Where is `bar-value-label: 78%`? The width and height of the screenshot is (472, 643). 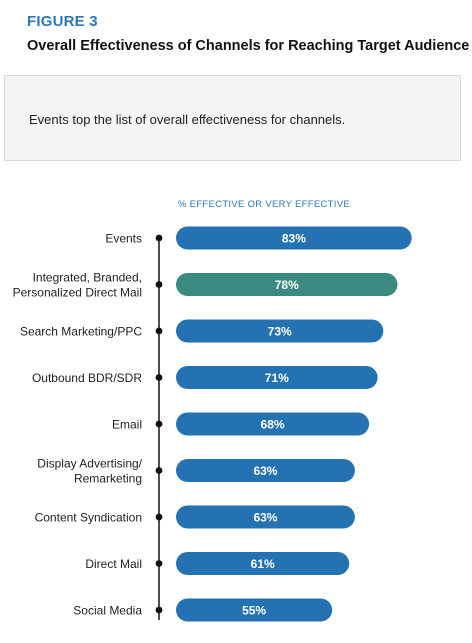 bar-value-label: 78% is located at coordinates (287, 285).